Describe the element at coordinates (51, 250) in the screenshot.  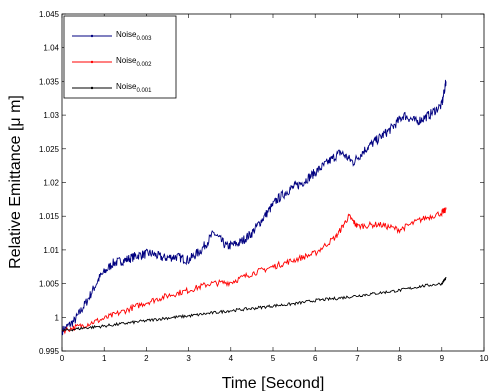
I see `y-tick-label: 1.01` at that location.